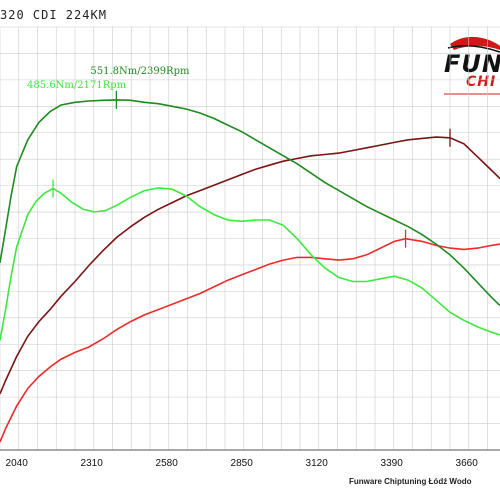 This screenshot has height=500, width=500. Describe the element at coordinates (92, 463) in the screenshot. I see `x-tick-label: 2310` at that location.